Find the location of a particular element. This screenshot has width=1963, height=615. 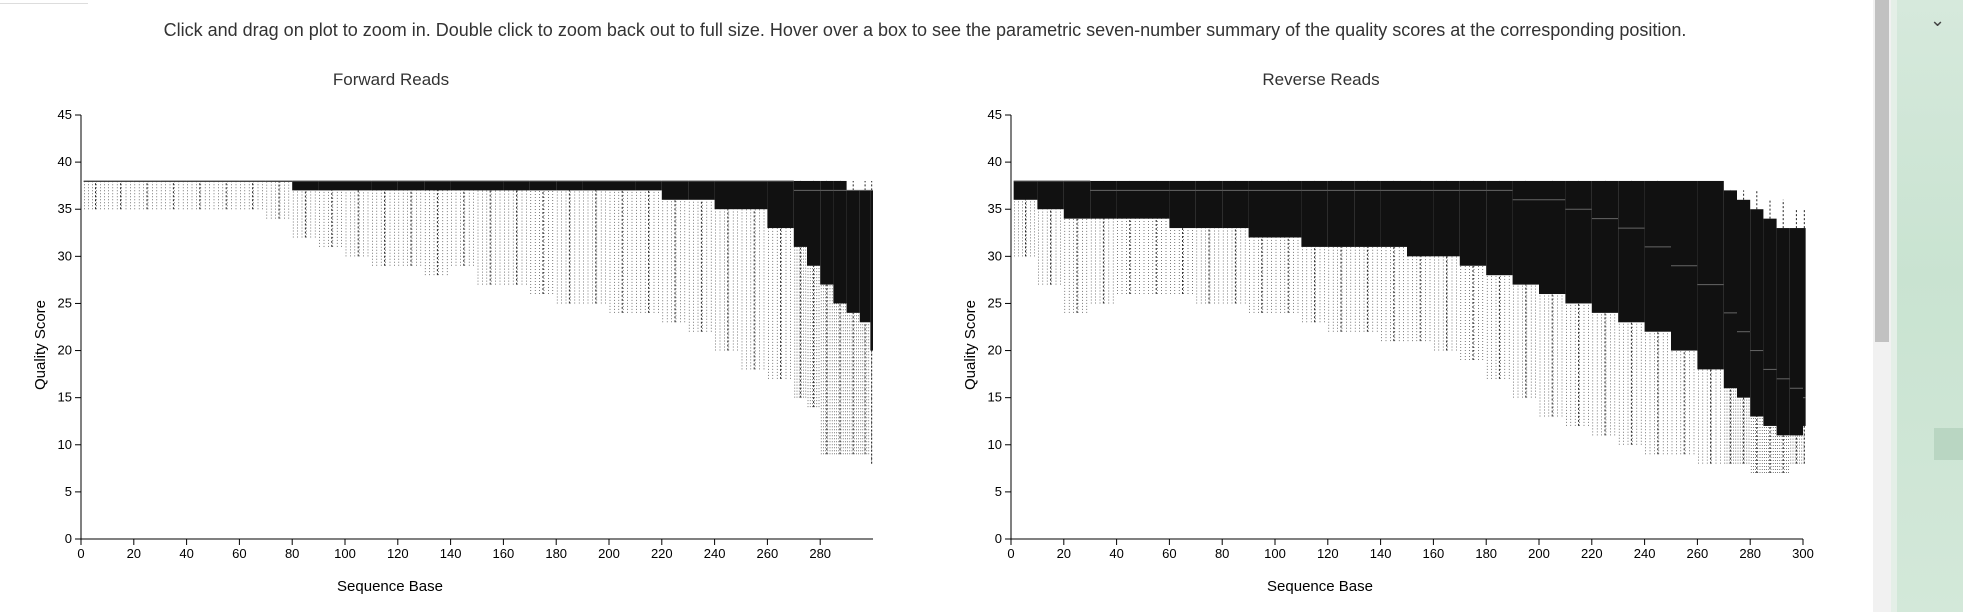

side-panel-marker is located at coordinates (1948, 444).